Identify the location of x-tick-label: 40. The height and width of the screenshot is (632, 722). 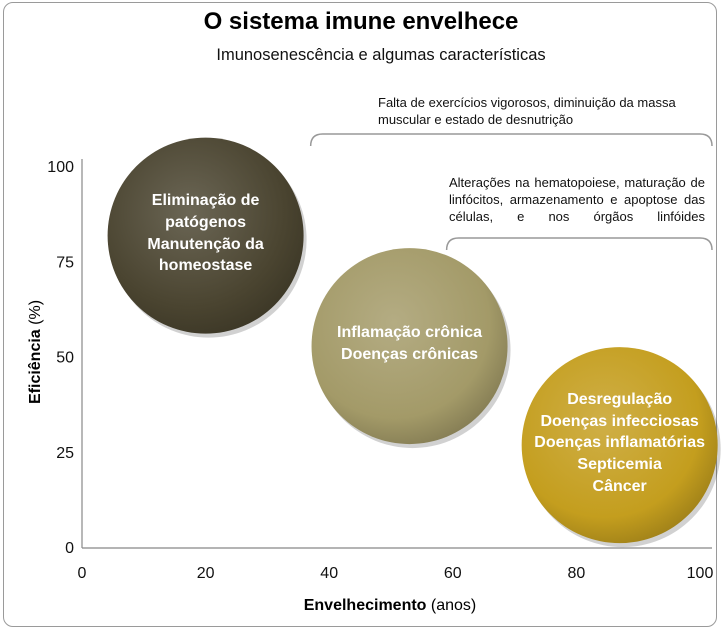
(329, 573).